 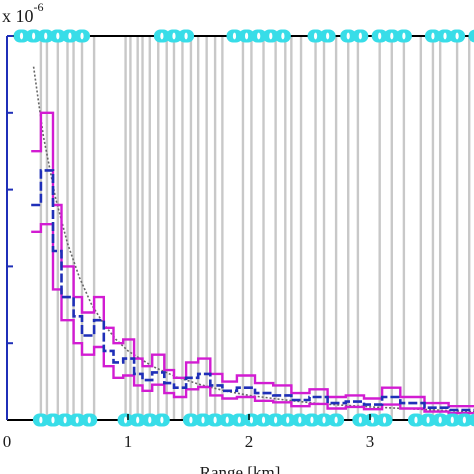 I want to click on x-tick-label: 0, so click(x=7, y=441).